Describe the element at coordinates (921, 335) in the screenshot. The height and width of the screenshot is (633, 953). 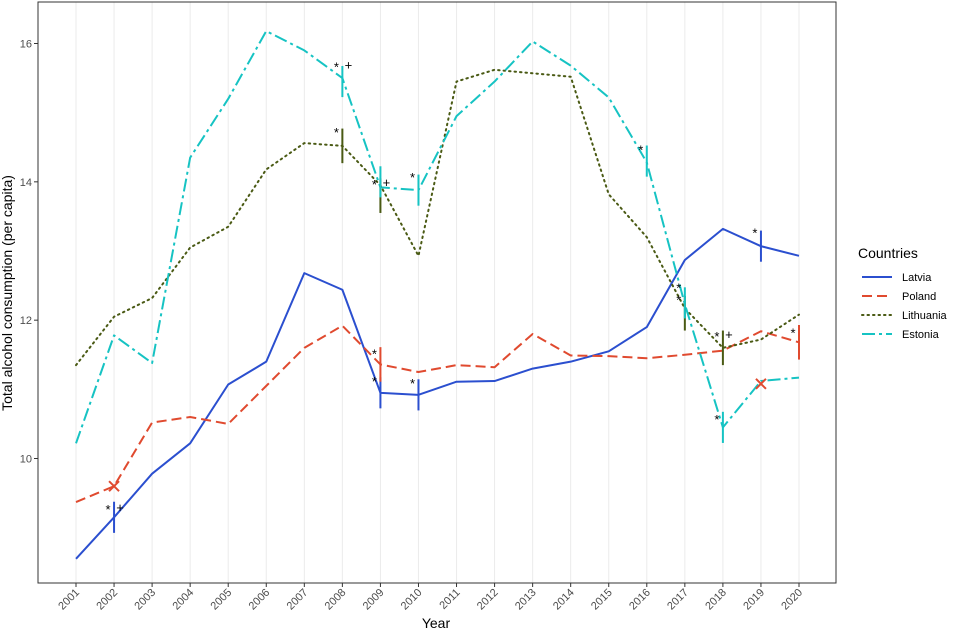
I see `legend-label-estonia: Estonia` at that location.